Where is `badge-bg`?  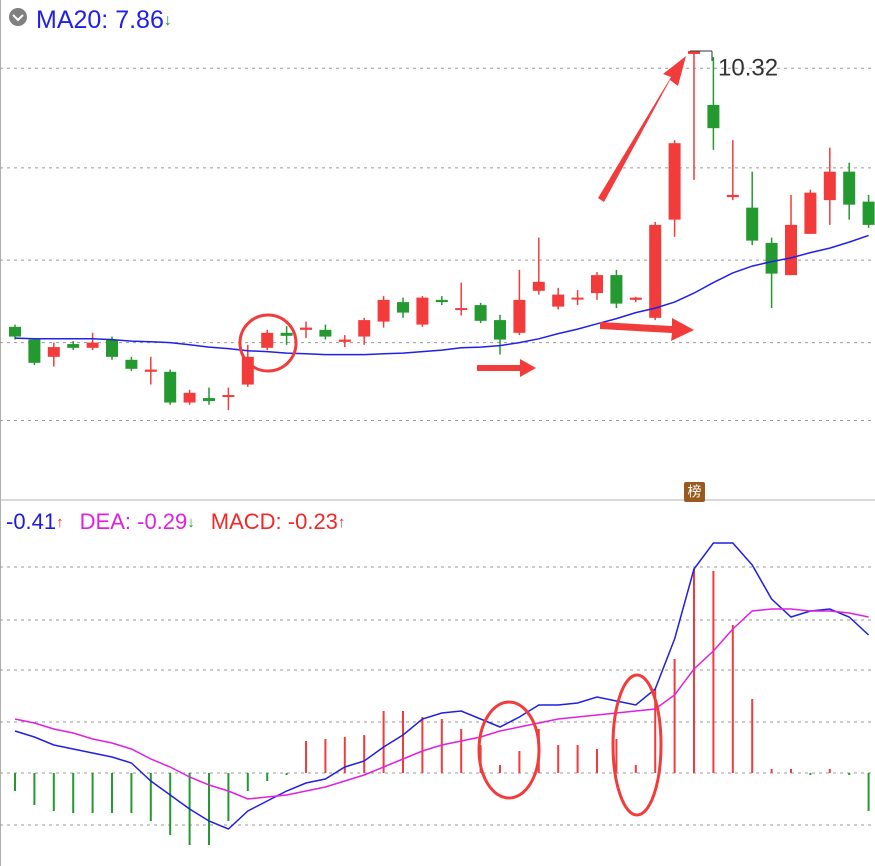
badge-bg is located at coordinates (694, 492).